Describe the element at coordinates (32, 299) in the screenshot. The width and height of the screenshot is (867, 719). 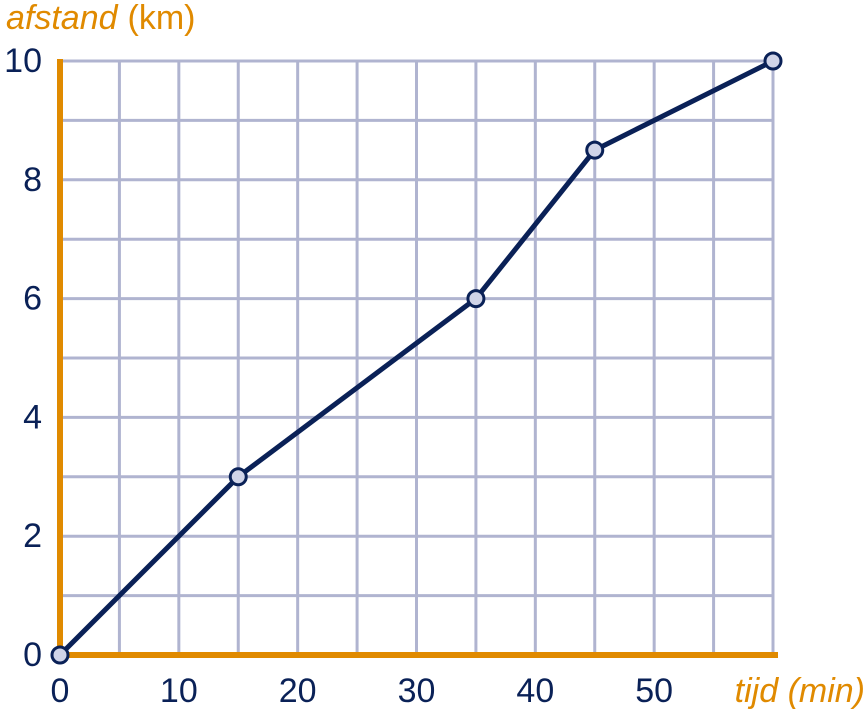
I see `y-tick-label: 6` at that location.